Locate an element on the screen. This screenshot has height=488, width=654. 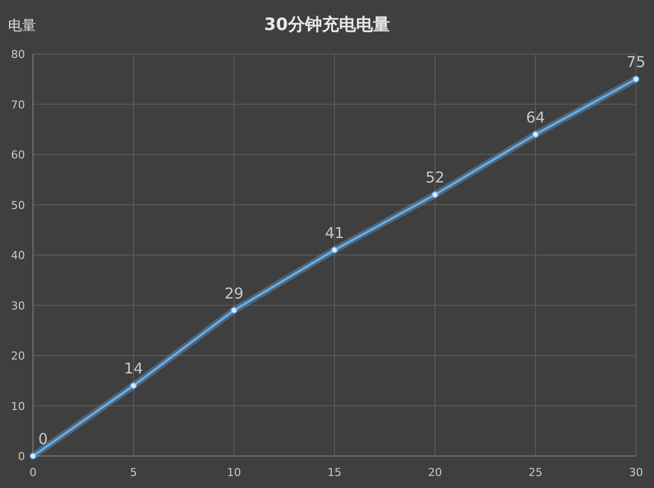
y-tick-label: 0 is located at coordinates (21, 456).